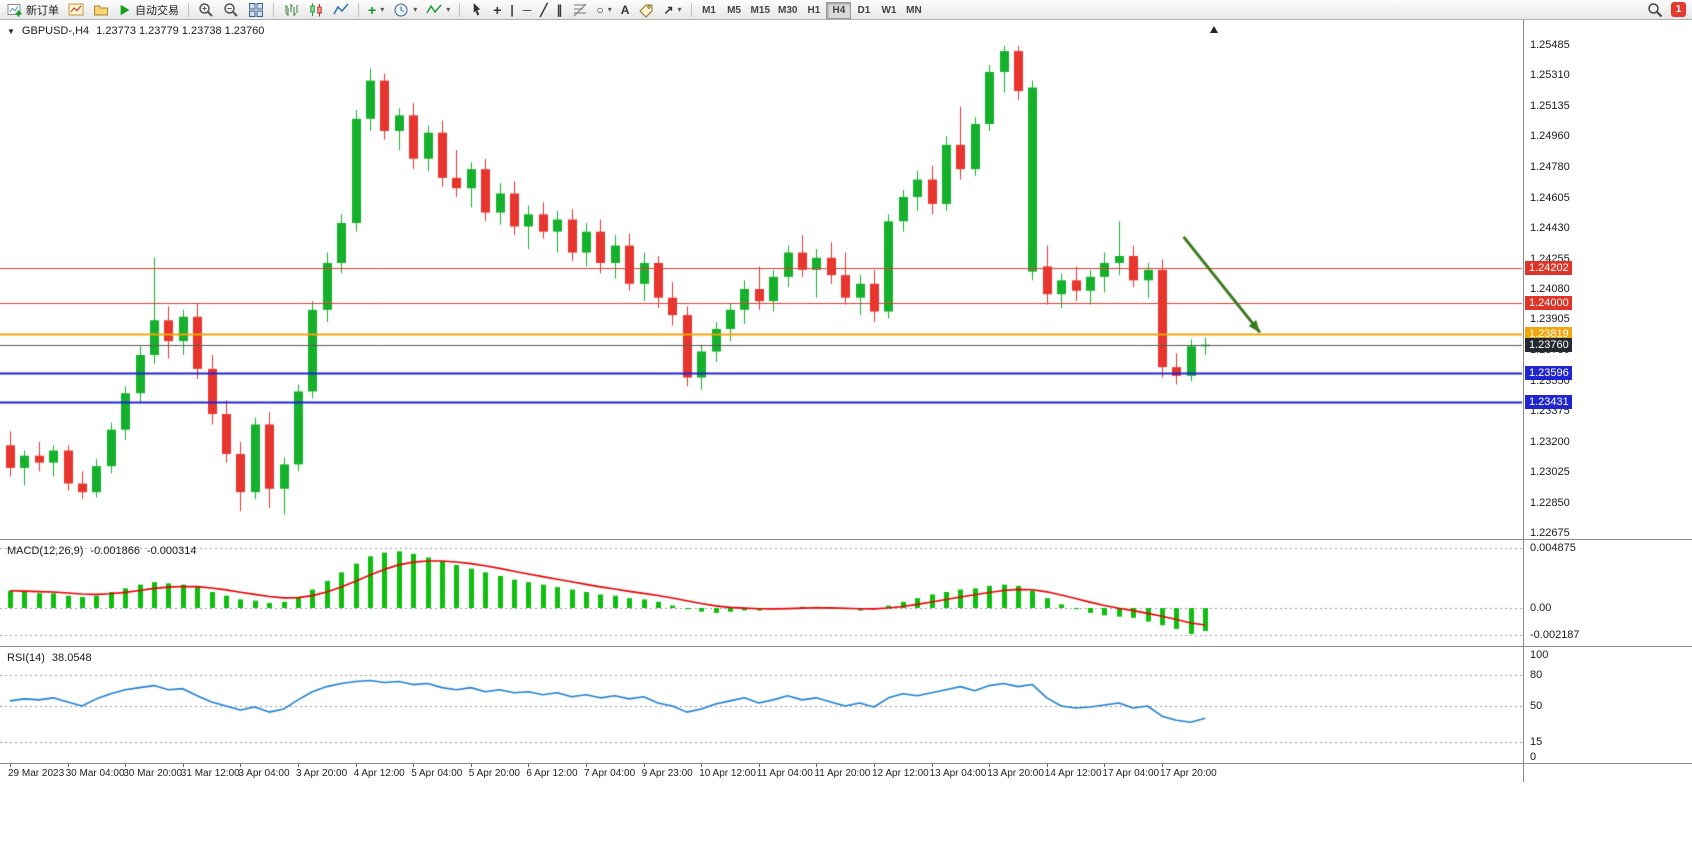 The image size is (1692, 844). I want to click on time-axis-label: 3 Apr 04:00, so click(264, 773).